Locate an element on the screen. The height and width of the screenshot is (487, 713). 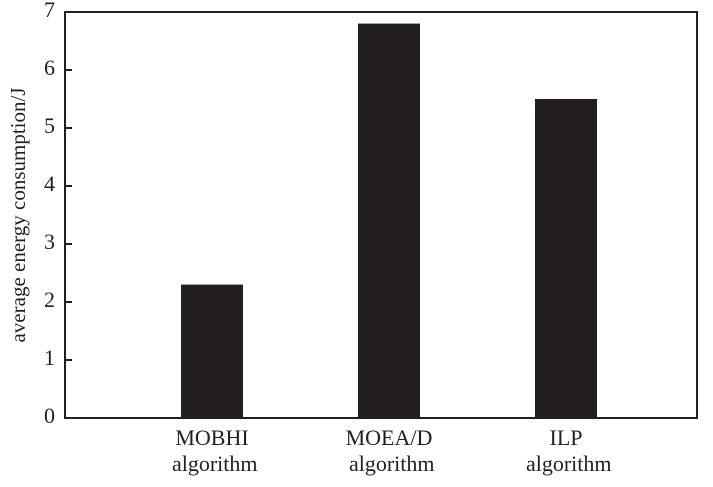
y-tick-label: 2 is located at coordinates (49, 299).